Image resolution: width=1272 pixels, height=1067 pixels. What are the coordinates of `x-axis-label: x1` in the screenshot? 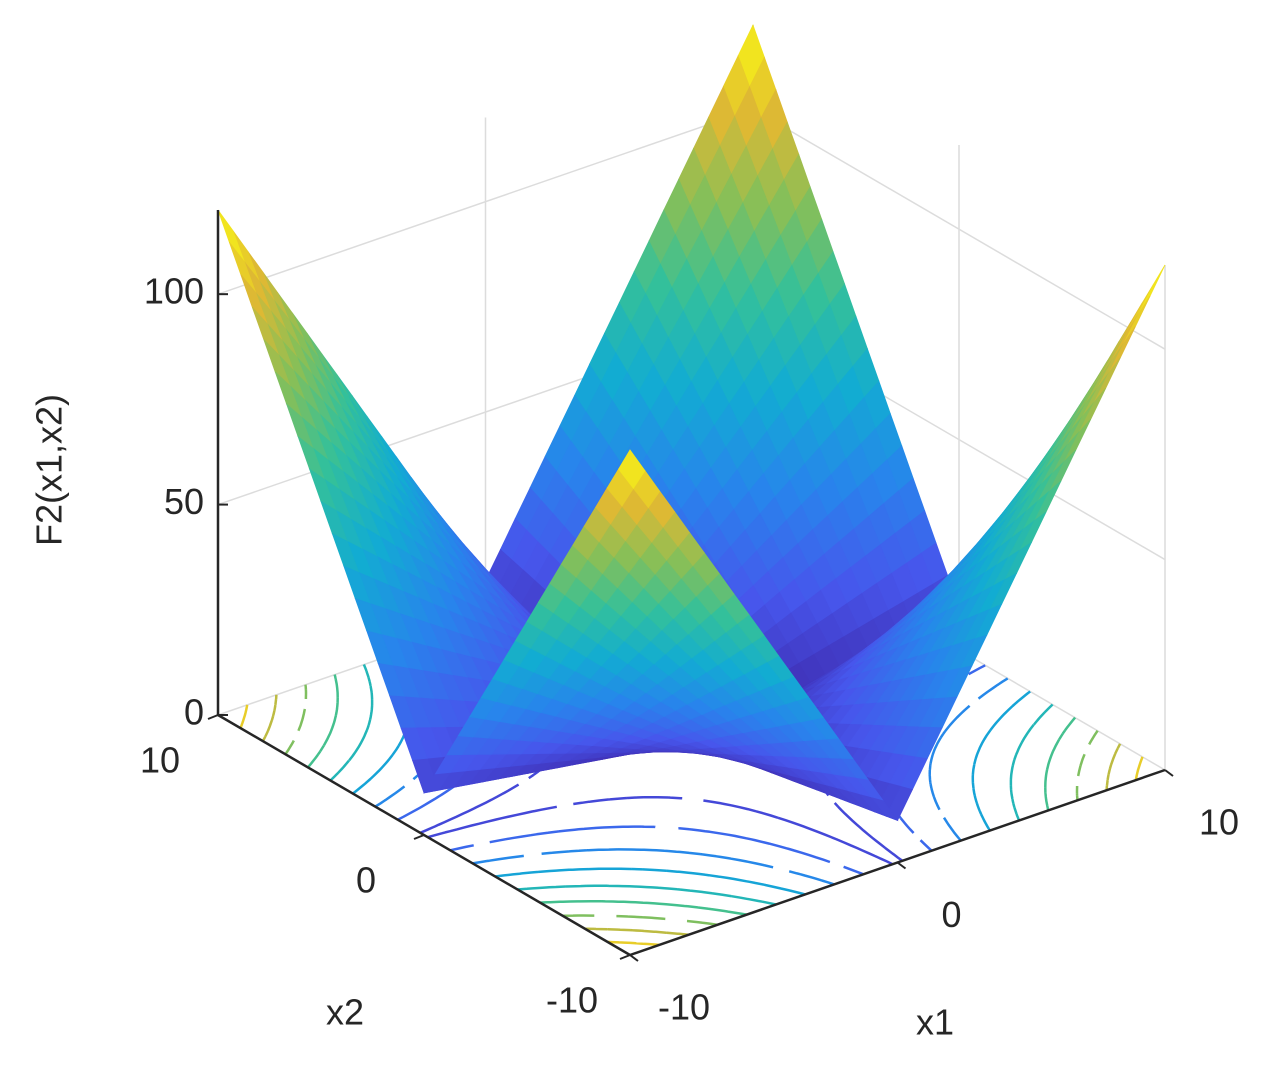 It's located at (935, 1022).